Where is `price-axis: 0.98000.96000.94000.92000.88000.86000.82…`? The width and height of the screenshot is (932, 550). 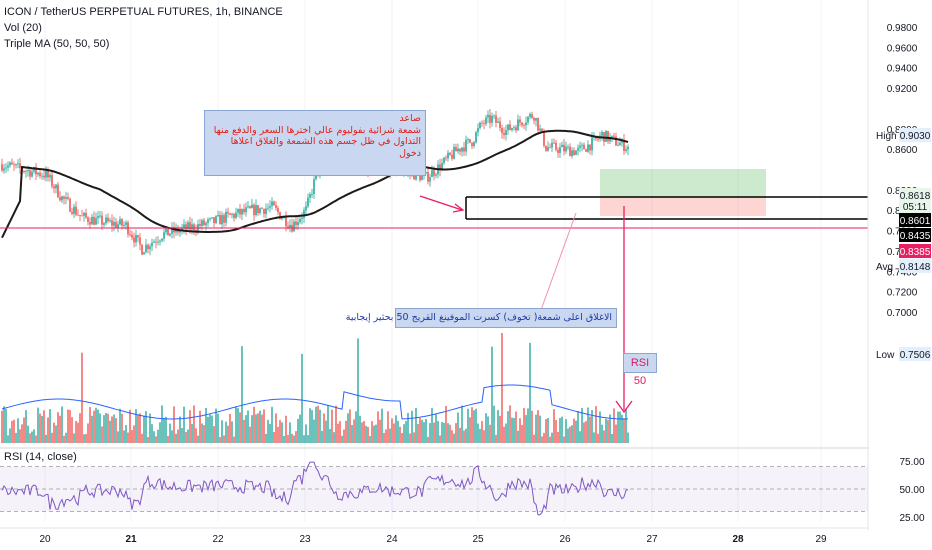 price-axis: 0.98000.96000.94000.92000.88000.86000.82… is located at coordinates (899, 275).